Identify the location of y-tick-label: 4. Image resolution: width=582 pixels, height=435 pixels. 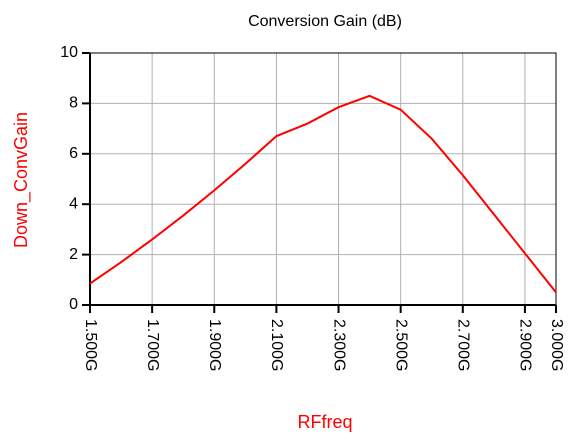
(73, 203).